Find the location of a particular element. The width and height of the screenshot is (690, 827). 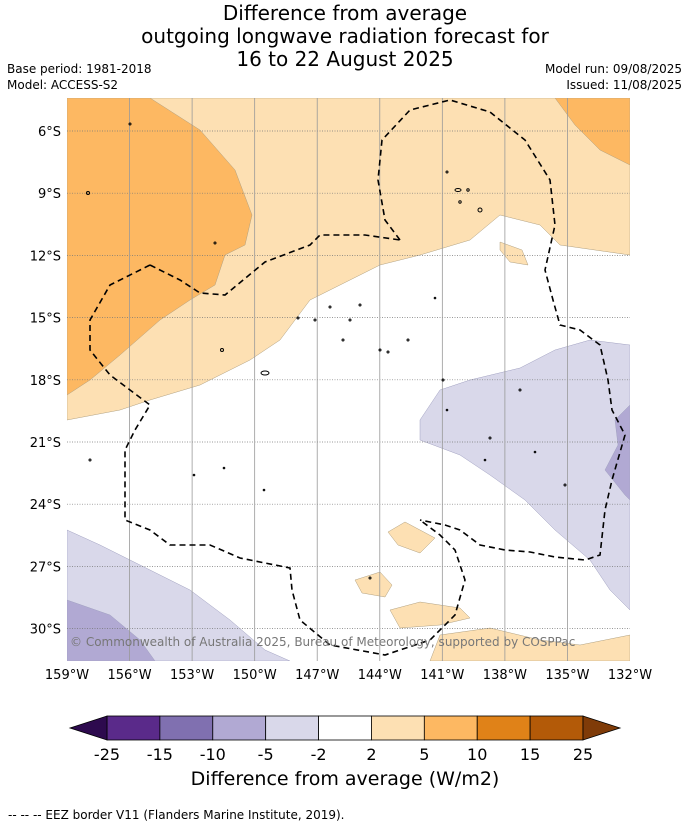

anomaly-region-purple-southwest is located at coordinates (111, 630).